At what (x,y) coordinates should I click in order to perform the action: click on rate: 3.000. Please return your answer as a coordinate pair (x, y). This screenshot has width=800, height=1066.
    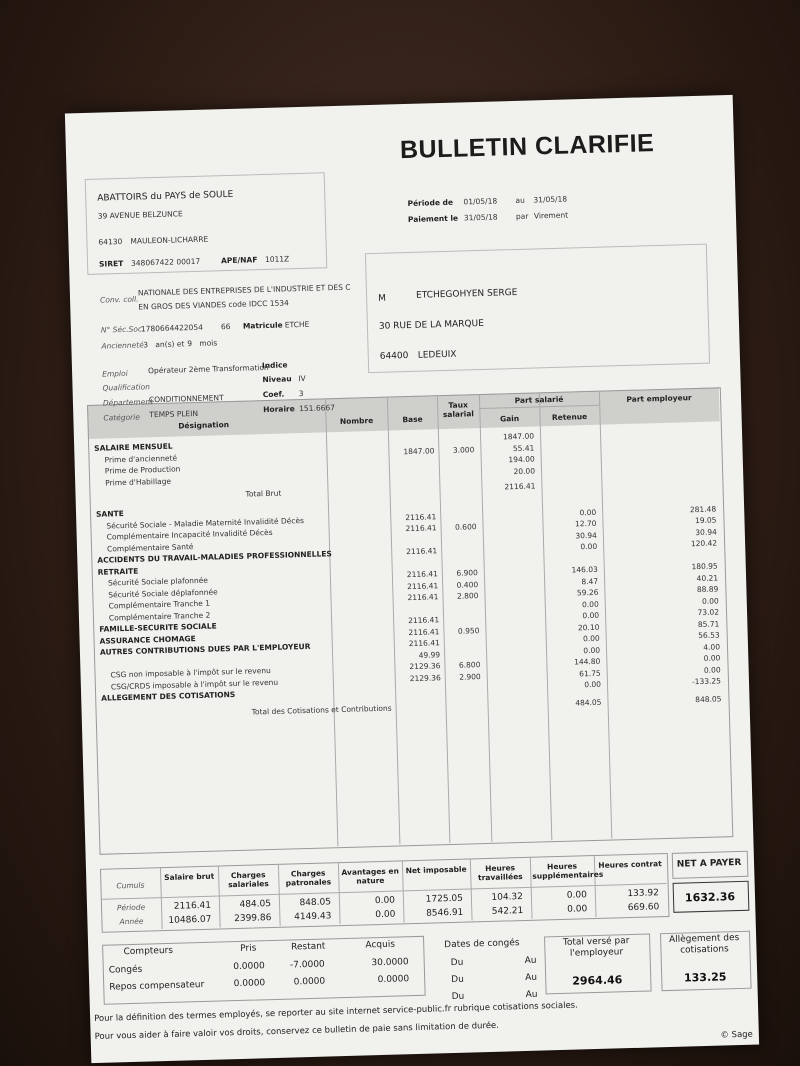
    Looking at the image, I should click on (463, 449).